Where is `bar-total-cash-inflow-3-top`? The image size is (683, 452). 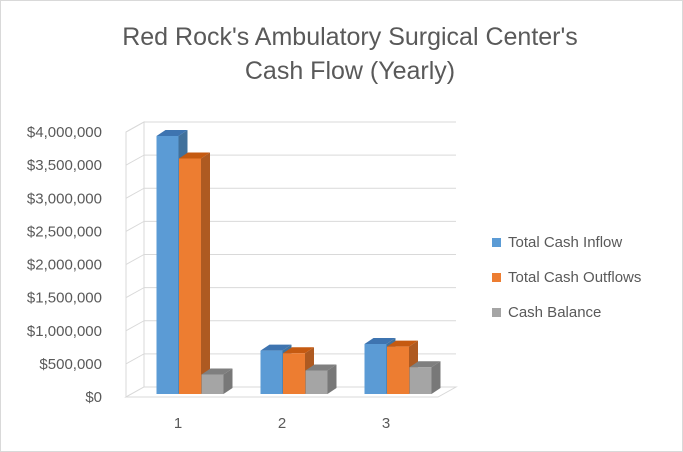 bar-total-cash-inflow-3-top is located at coordinates (380, 341).